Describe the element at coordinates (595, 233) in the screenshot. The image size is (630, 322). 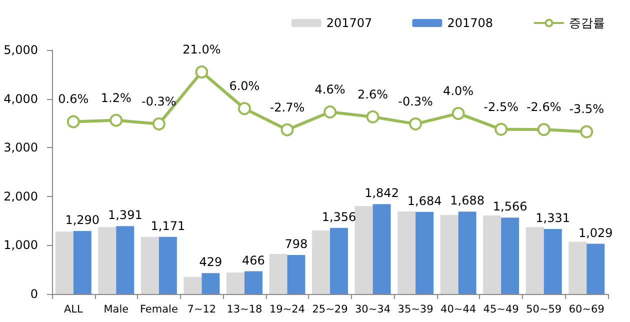
I see `data-label: 1,029` at that location.